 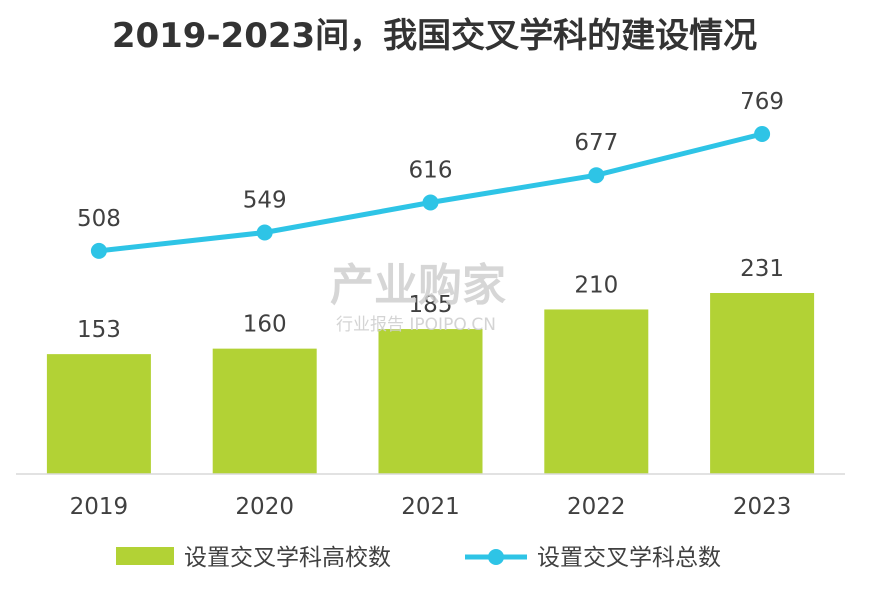 I want to click on line-point-2020, so click(x=264, y=232).